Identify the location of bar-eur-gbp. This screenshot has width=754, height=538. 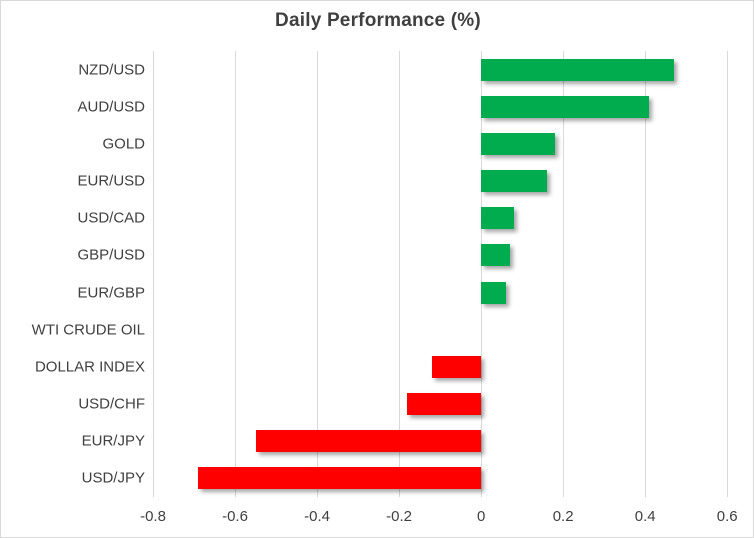
(493, 292).